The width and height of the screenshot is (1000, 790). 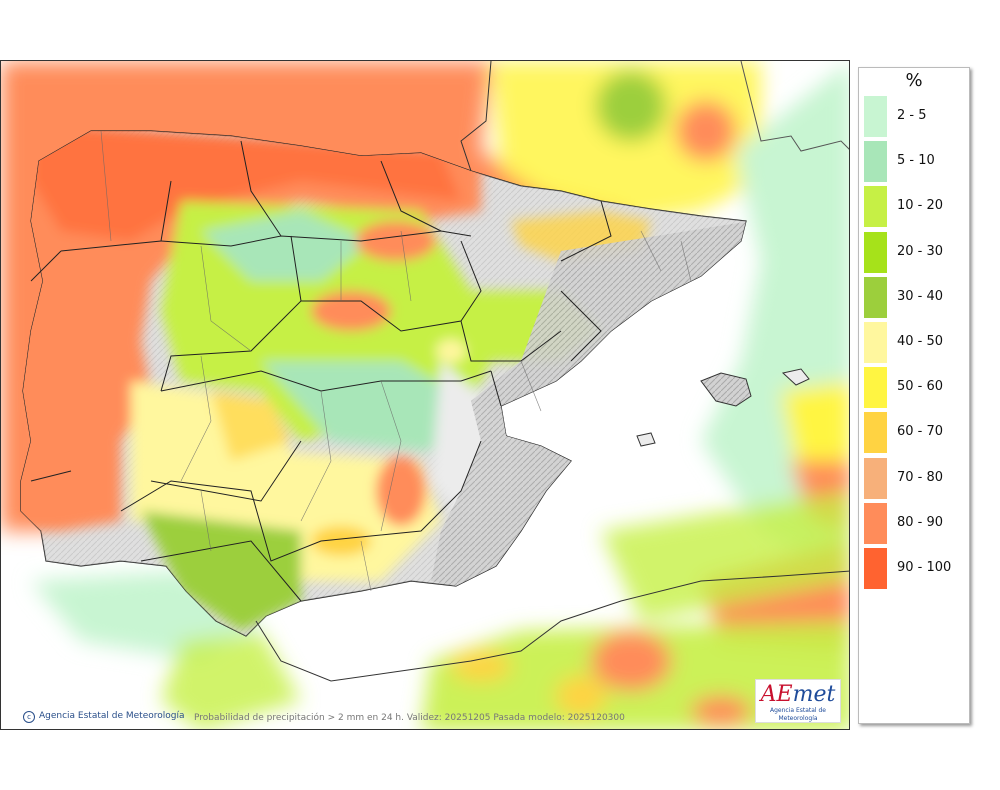 I want to click on legend-label: 50 - 60, so click(x=920, y=387).